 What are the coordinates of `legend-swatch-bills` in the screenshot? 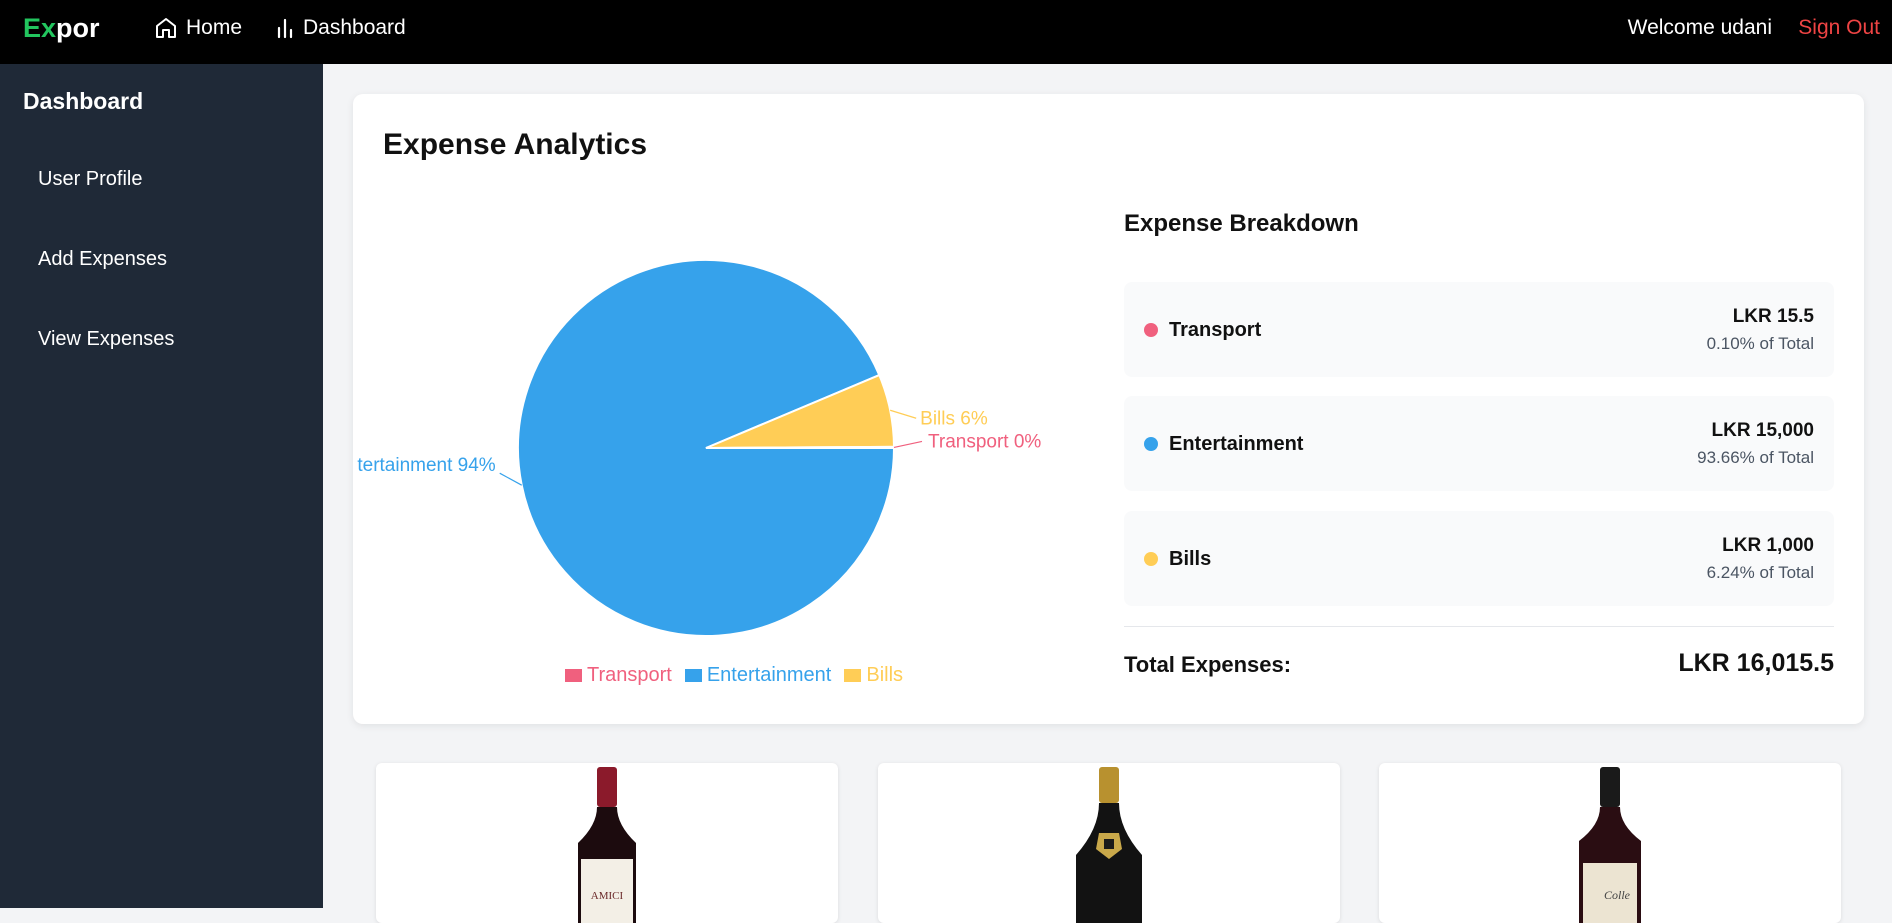 It's located at (853, 675).